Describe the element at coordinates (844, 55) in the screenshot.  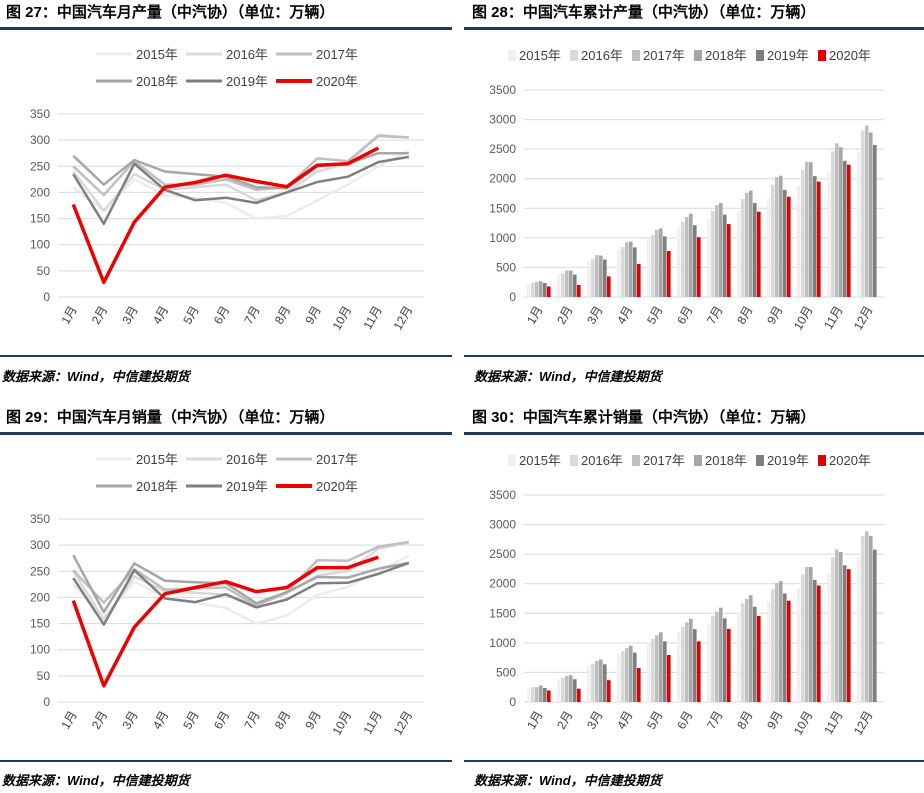
I see `legend-item: 2020年` at that location.